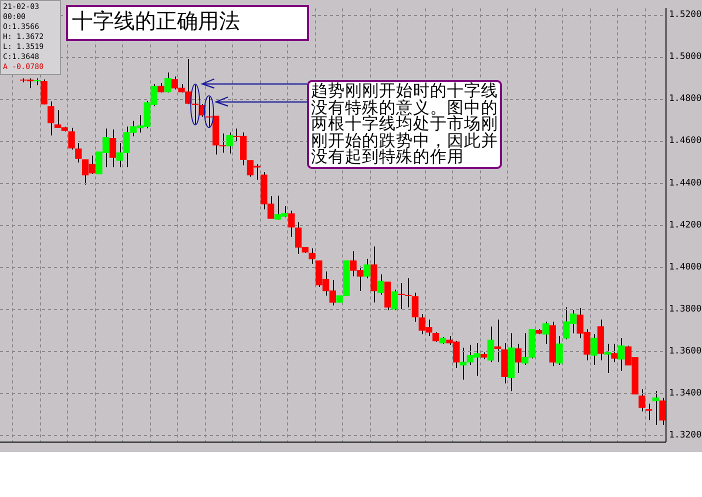  I want to click on y-tick-label: 1.4000, so click(685, 267).